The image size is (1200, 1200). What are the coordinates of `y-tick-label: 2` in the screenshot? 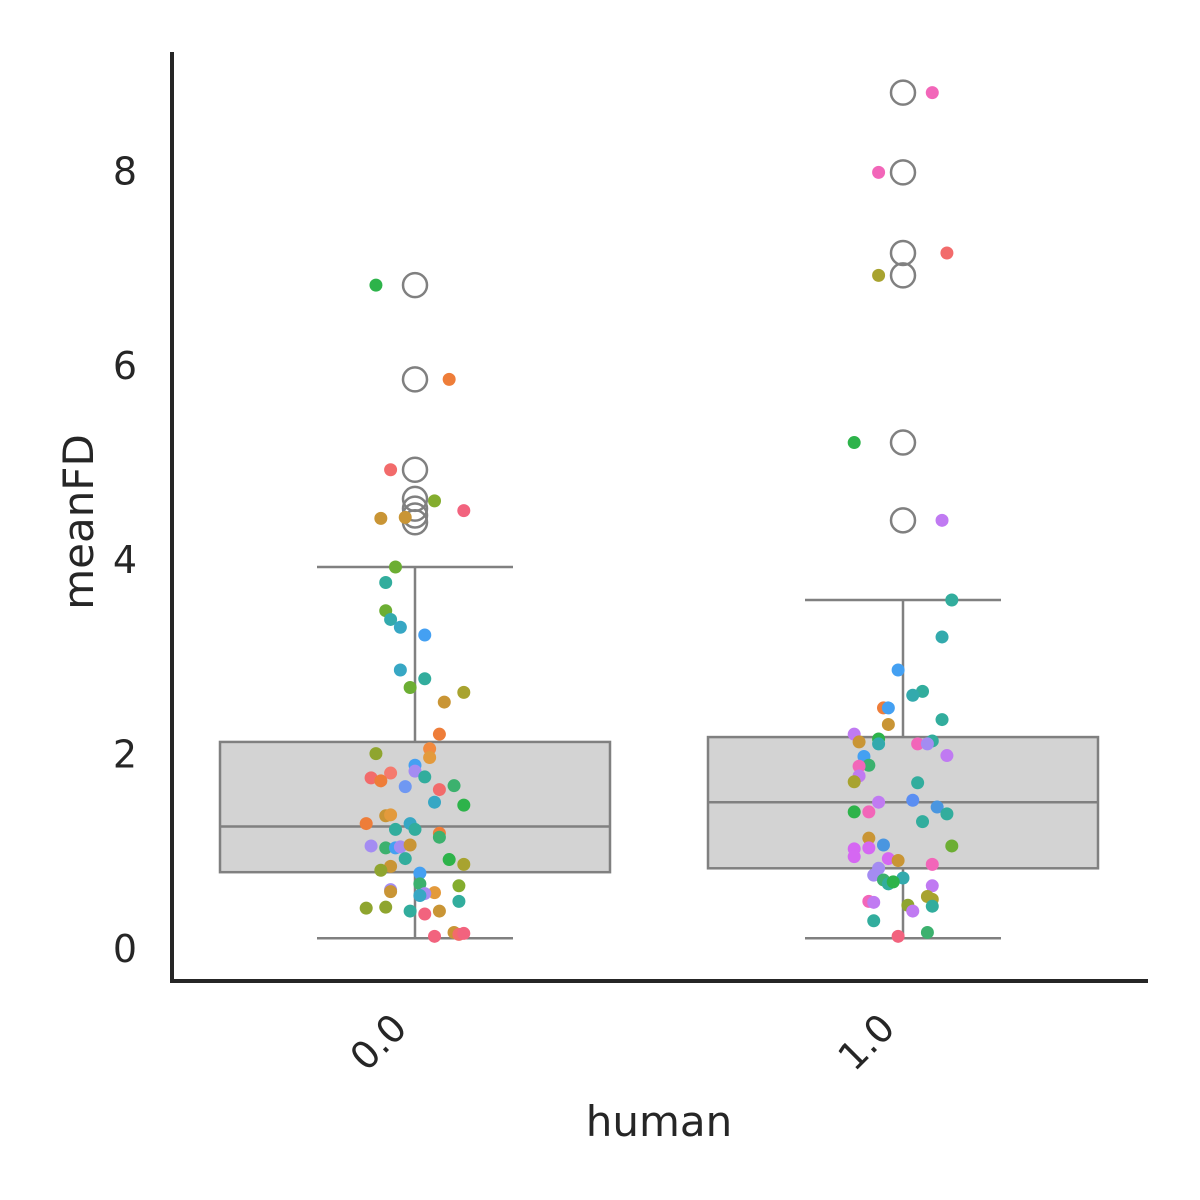 It's located at (125, 755).